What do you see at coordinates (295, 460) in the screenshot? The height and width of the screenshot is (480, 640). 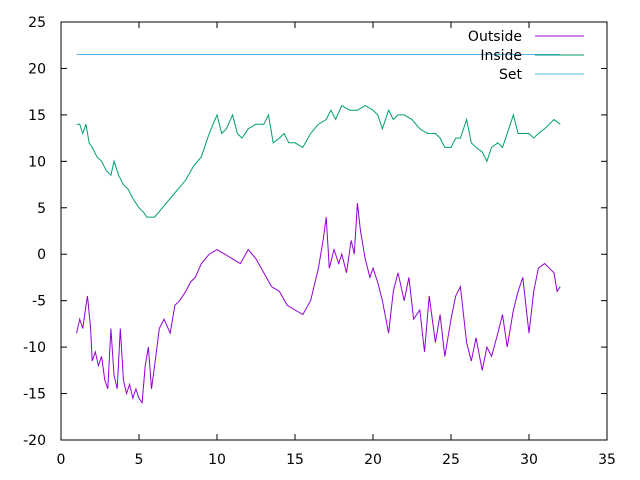 I see `x-tick-label: 15` at bounding box center [295, 460].